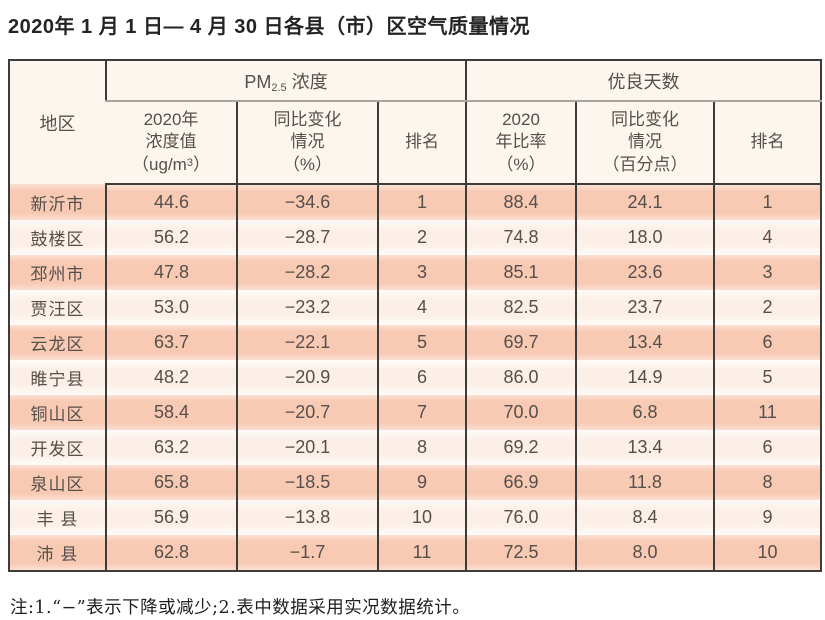  I want to click on ratio-rank-cell: 1, so click(767, 202).